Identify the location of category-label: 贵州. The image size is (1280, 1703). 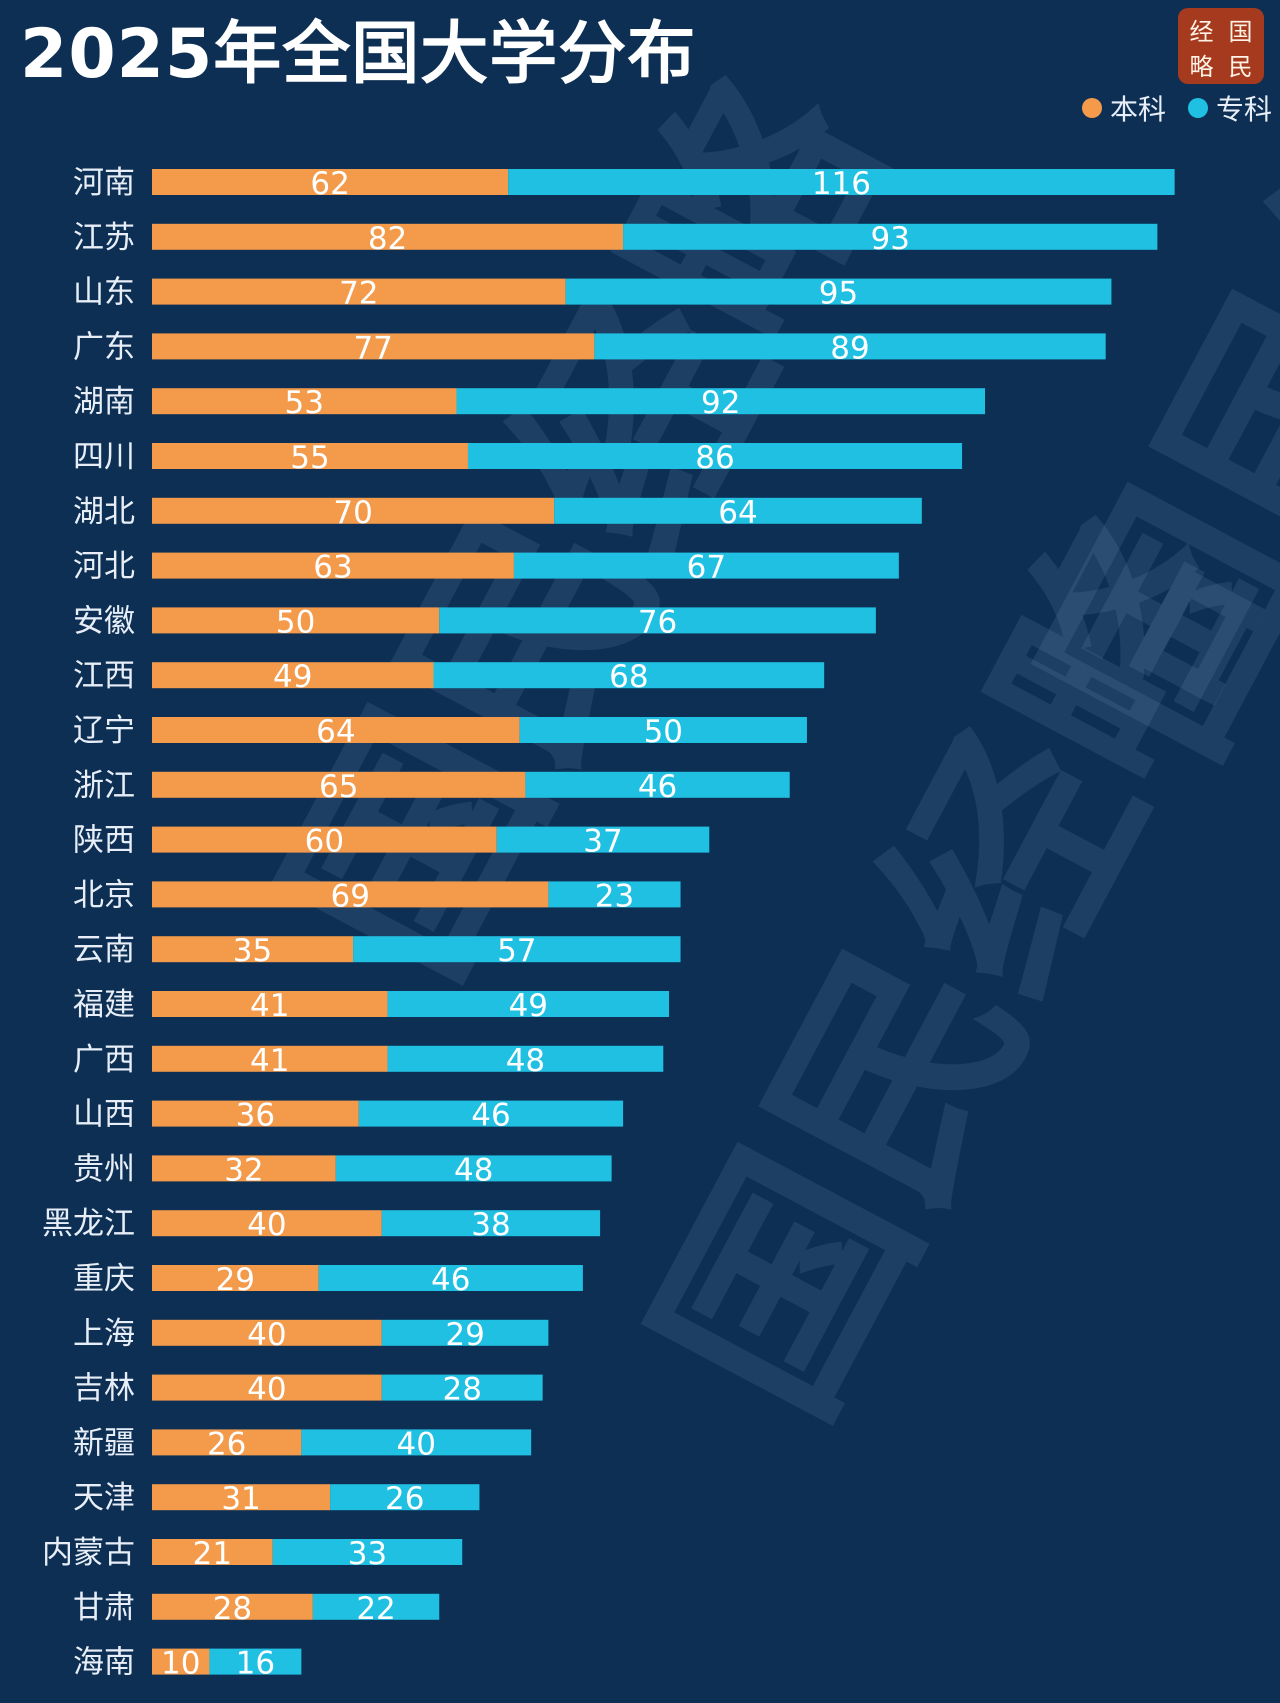
(104, 1169).